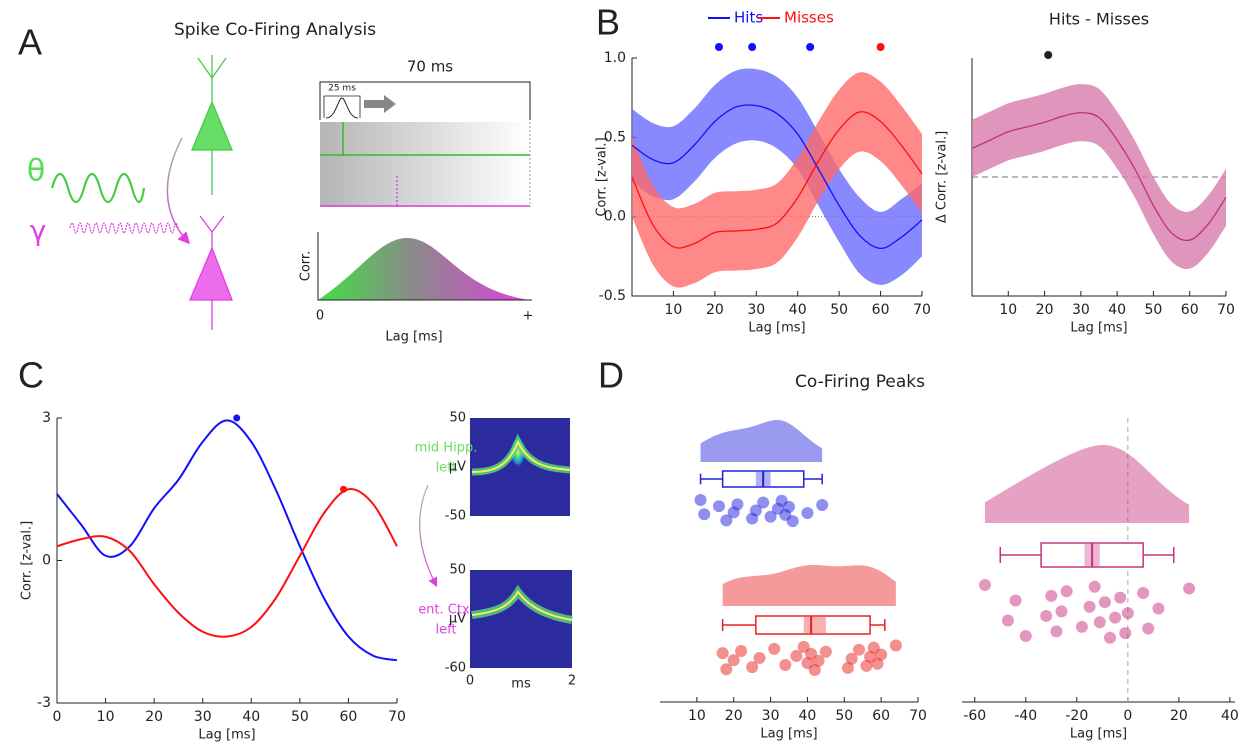  What do you see at coordinates (31, 375) in the screenshot?
I see `panel-label: C` at bounding box center [31, 375].